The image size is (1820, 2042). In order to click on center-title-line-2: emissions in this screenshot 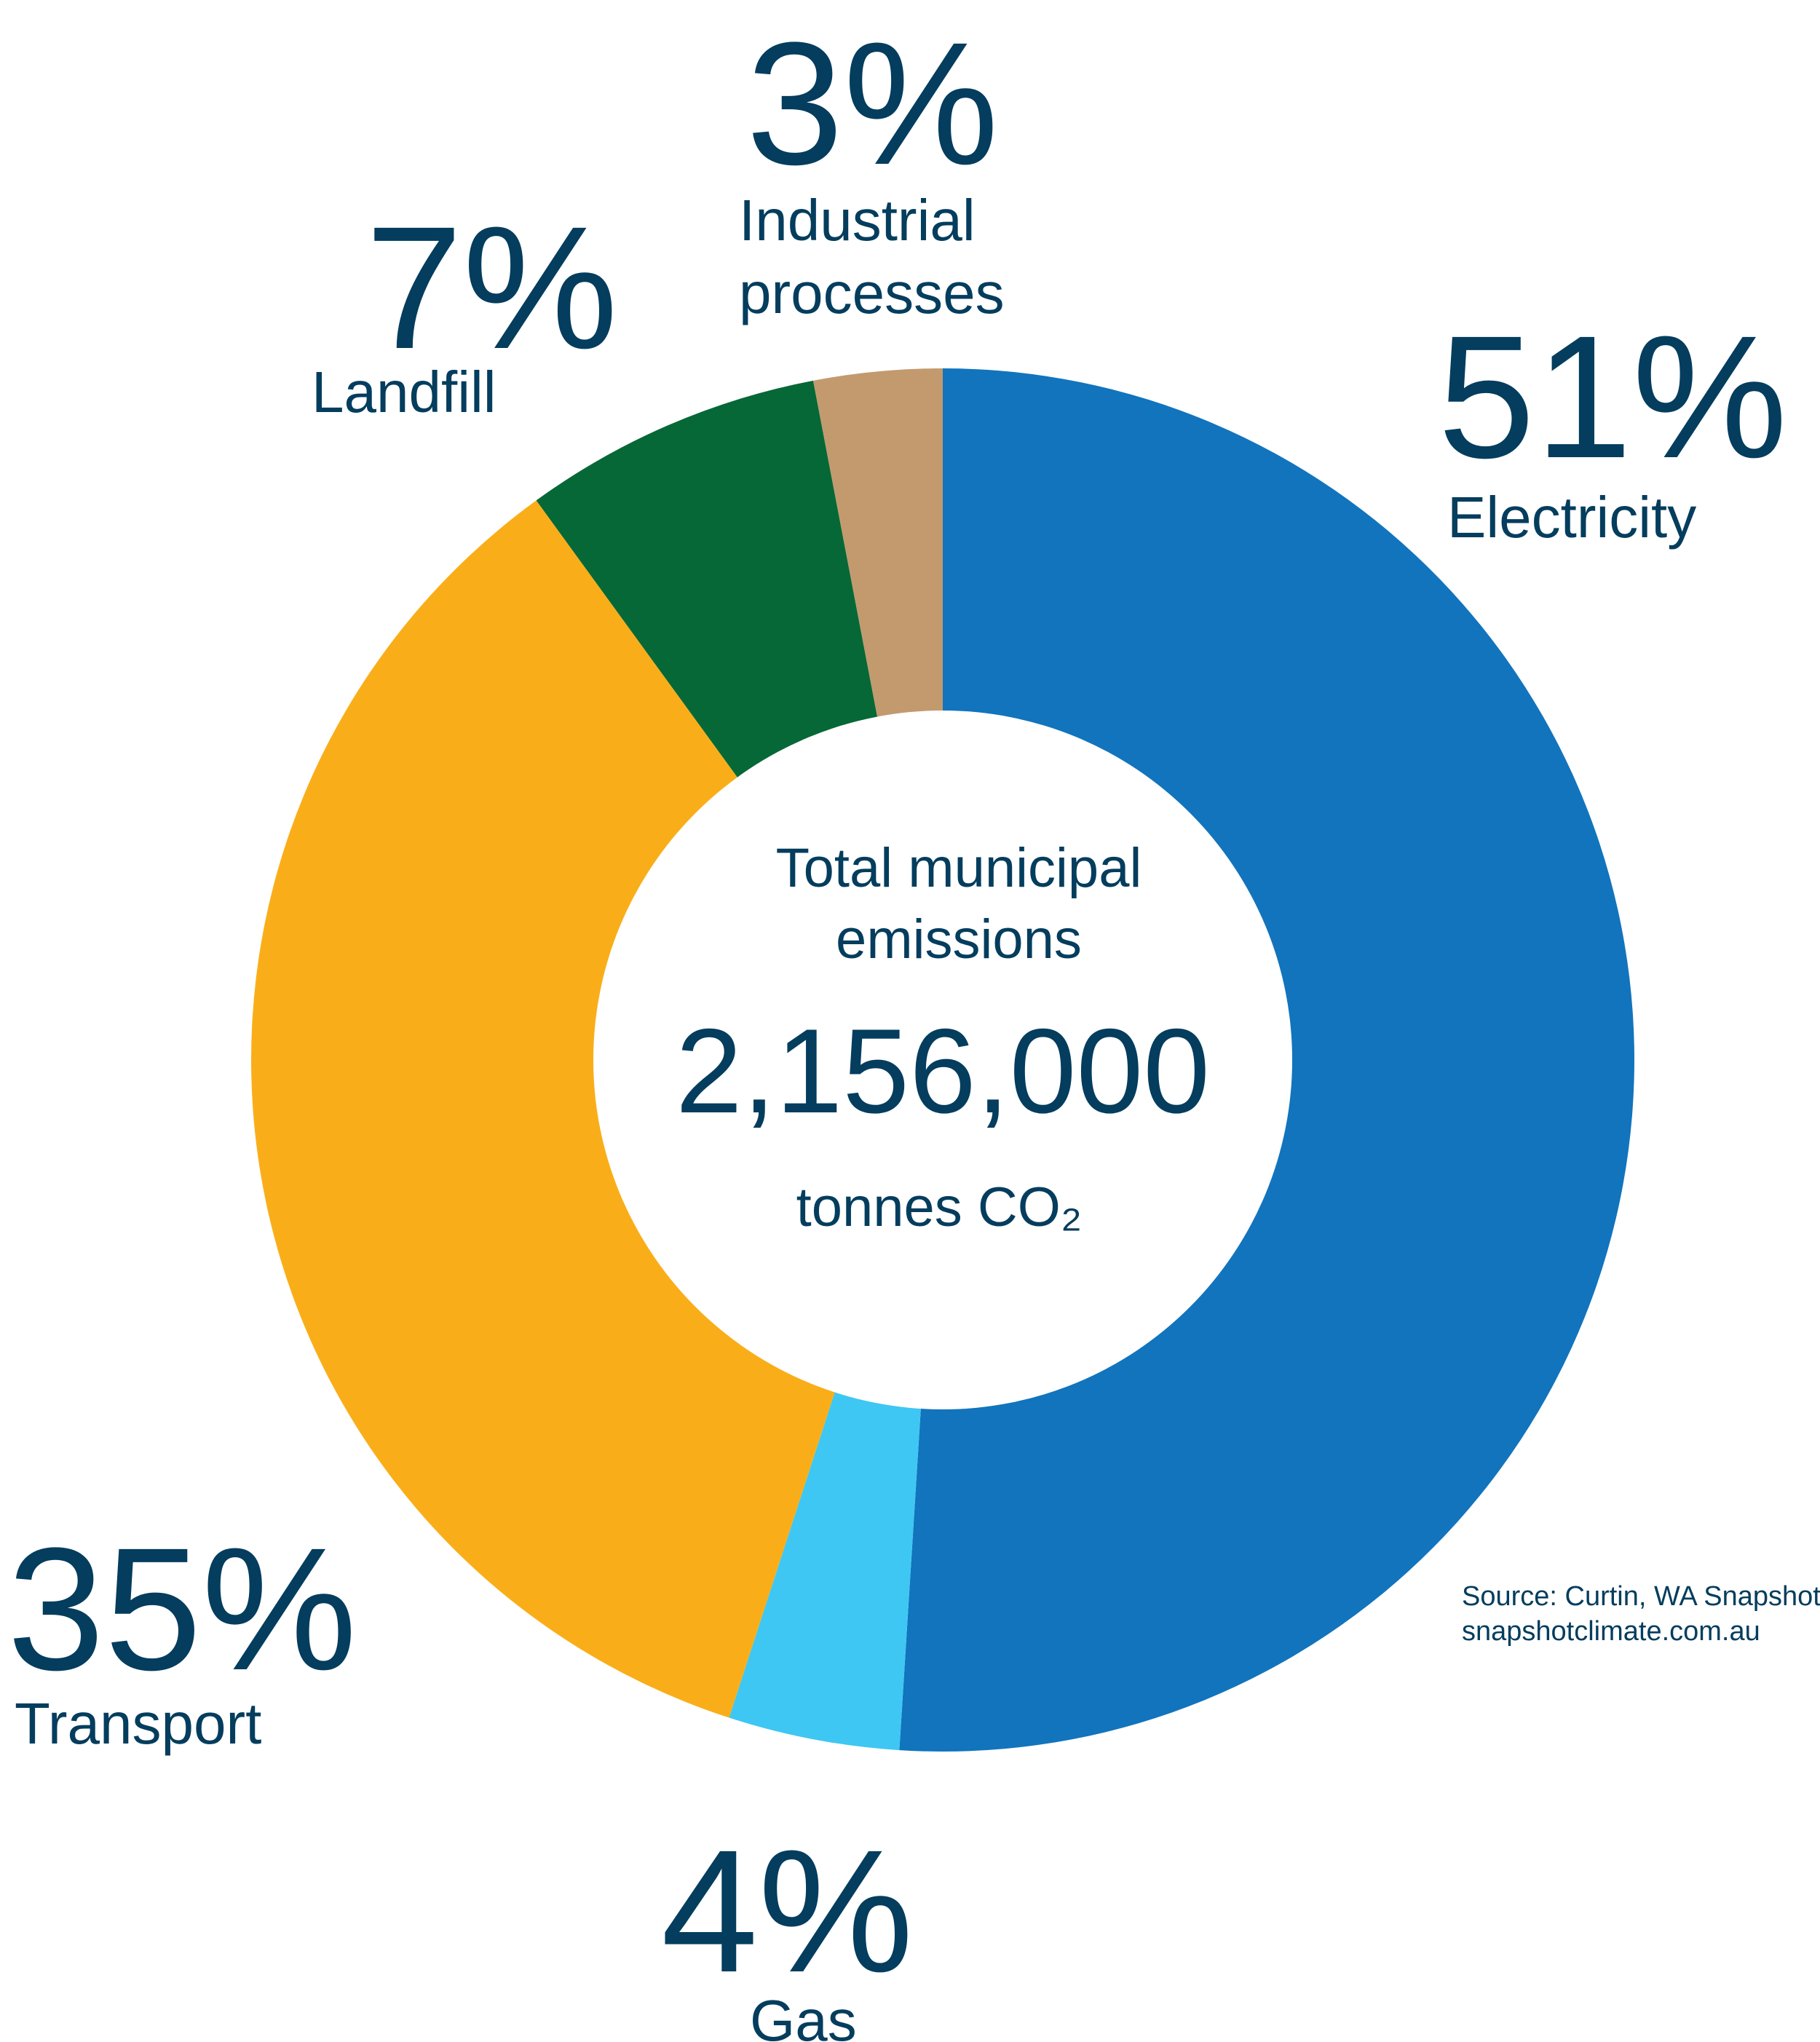, I will do `click(959, 939)`.